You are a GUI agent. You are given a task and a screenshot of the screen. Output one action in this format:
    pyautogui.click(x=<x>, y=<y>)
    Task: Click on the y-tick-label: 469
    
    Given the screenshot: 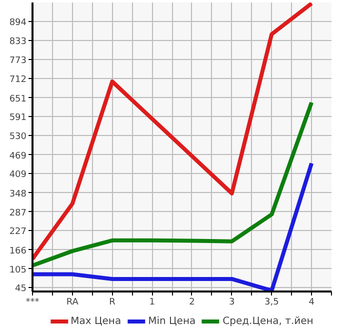 What is the action you would take?
    pyautogui.click(x=18, y=156)
    